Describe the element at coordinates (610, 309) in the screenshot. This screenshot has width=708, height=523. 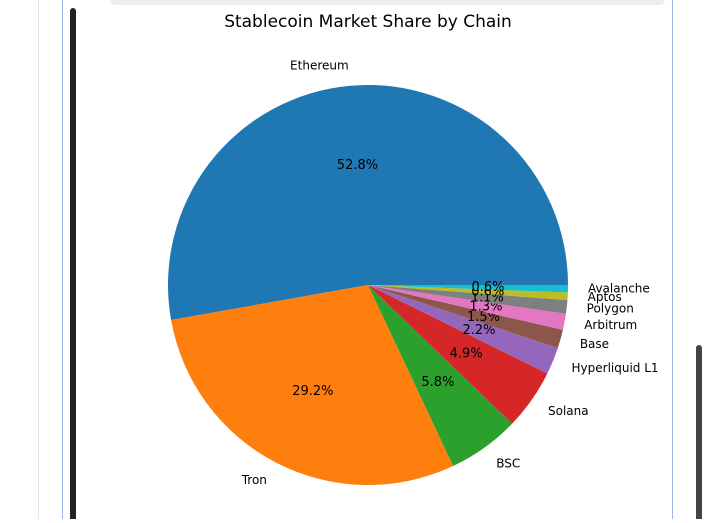
I see `slice-label: Polygon` at that location.